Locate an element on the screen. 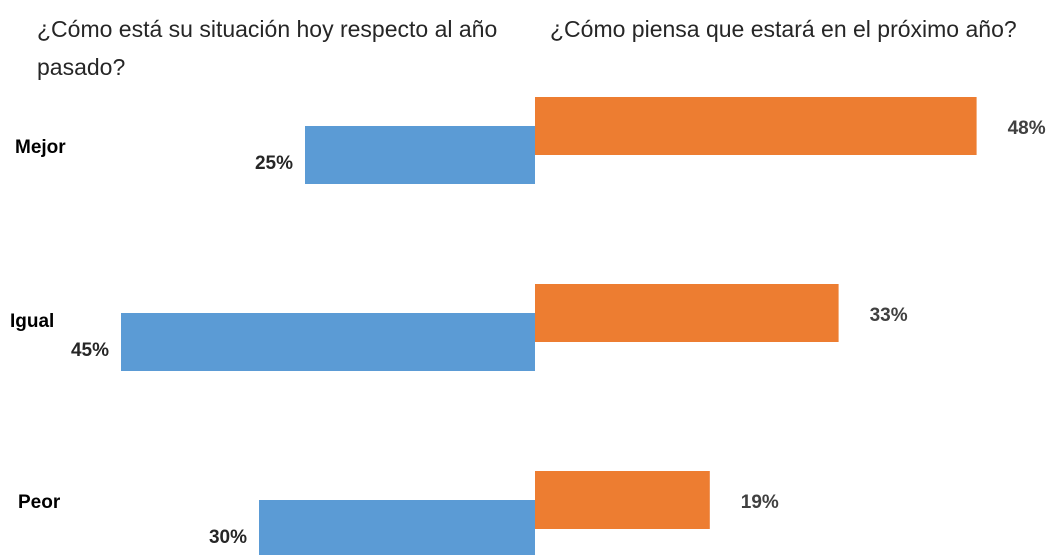 This screenshot has height=555, width=1048. category-label: Mejor is located at coordinates (40, 147).